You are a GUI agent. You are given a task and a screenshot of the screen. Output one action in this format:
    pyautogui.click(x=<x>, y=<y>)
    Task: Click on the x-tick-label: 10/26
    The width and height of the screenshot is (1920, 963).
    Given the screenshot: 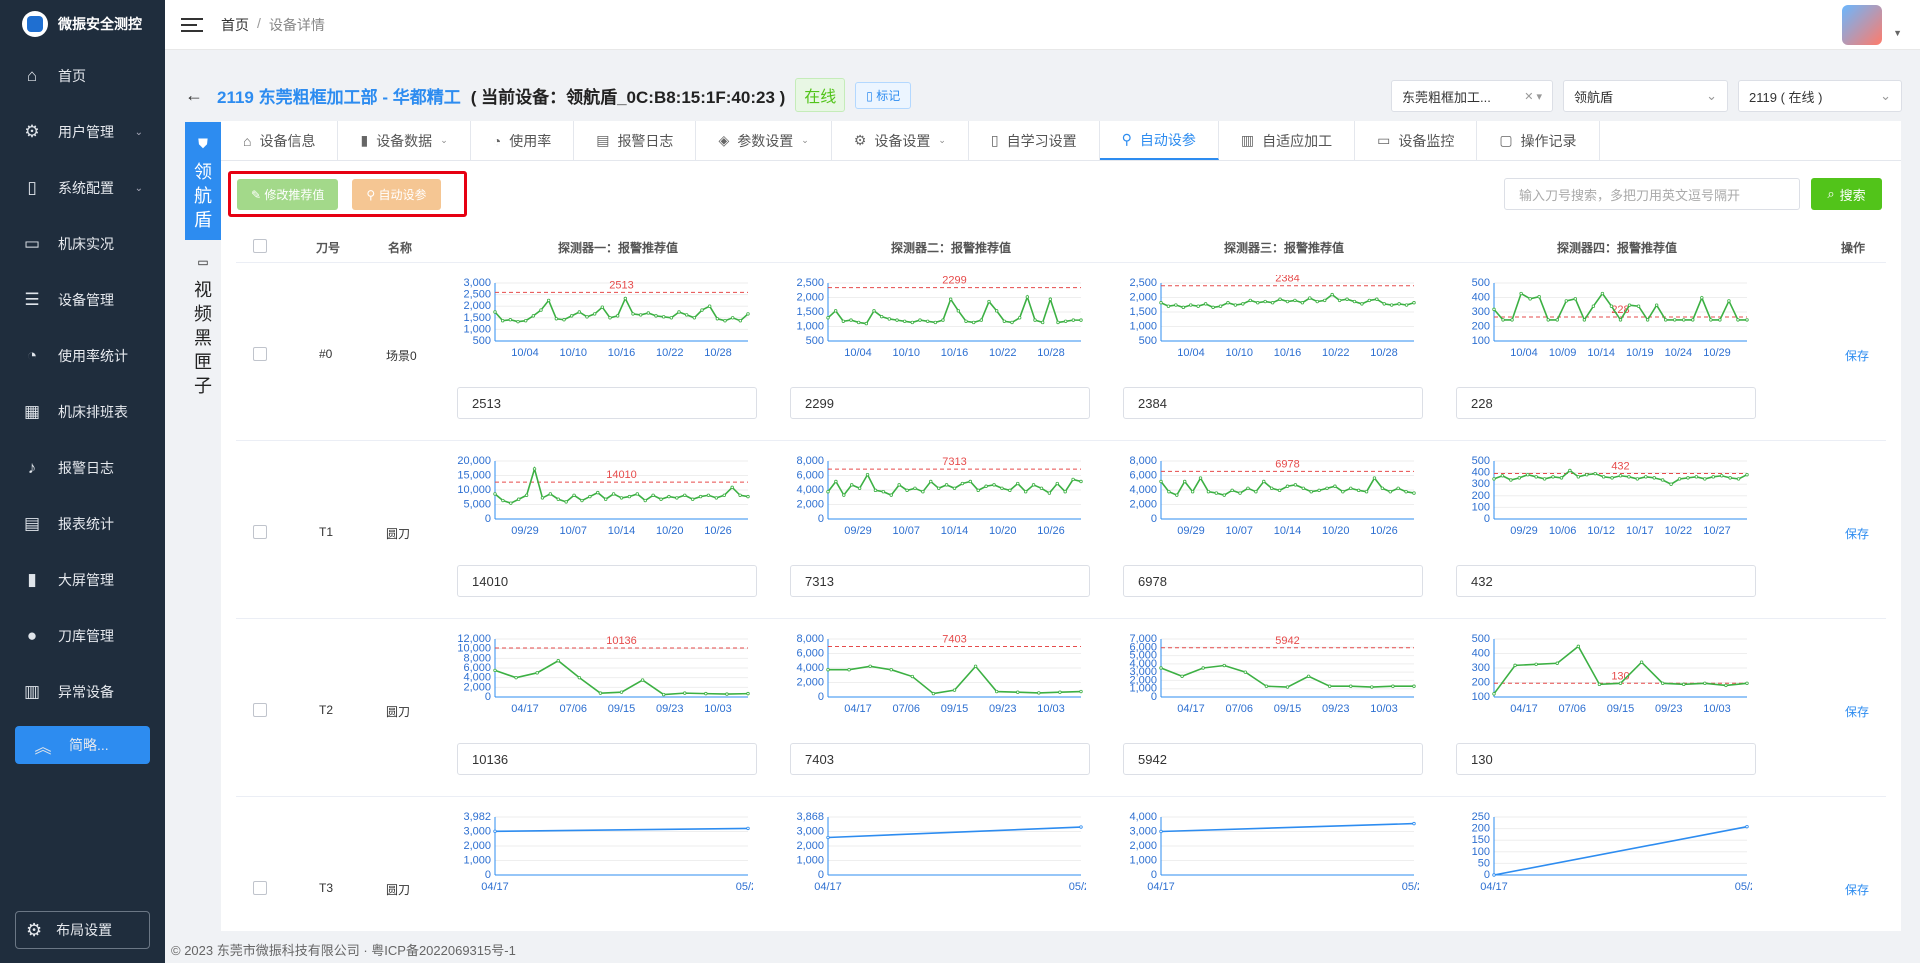 What is the action you would take?
    pyautogui.click(x=1051, y=531)
    